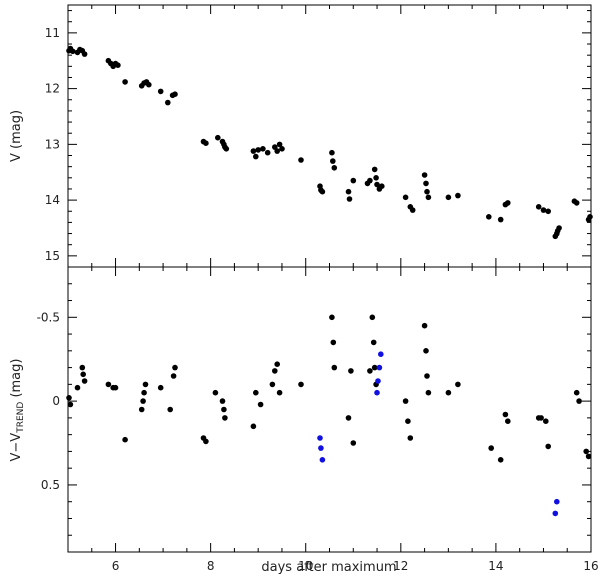 The height and width of the screenshot is (576, 600). Describe the element at coordinates (52, 144) in the screenshot. I see `y-tick-label: 13` at that location.